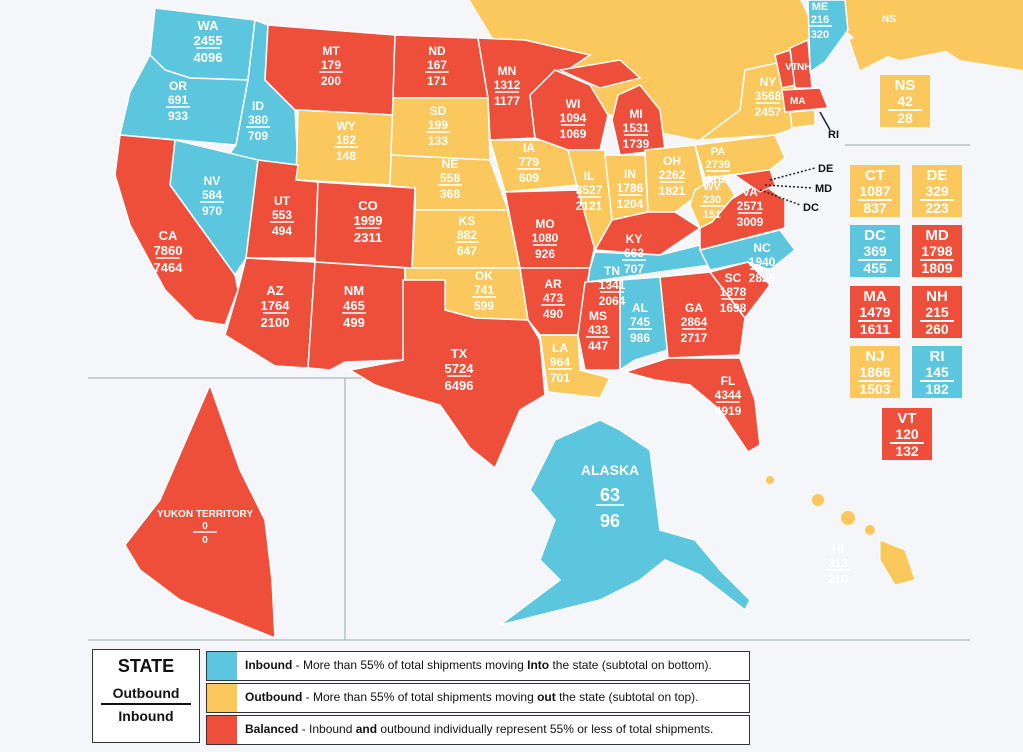  I want to click on state-outbound-sc: 1878, so click(733, 292).